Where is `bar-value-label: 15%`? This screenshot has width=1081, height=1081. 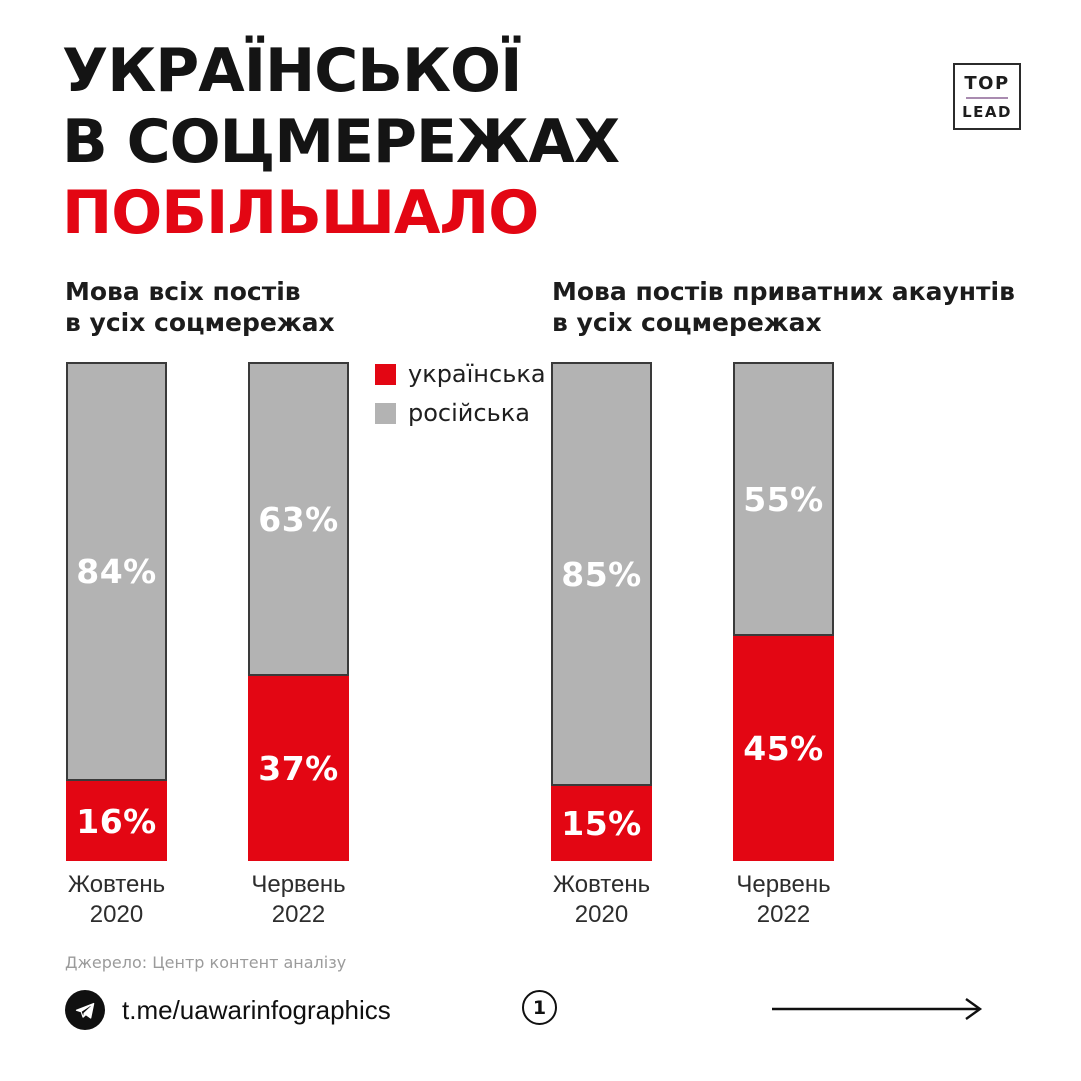
bar-value-label: 15% is located at coordinates (601, 824).